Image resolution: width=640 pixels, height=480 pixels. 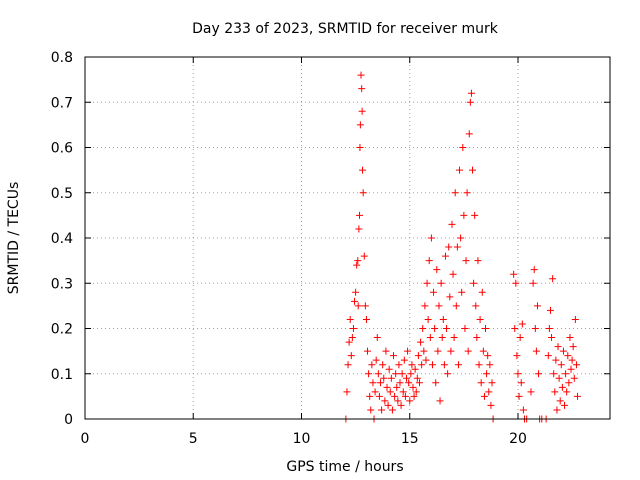 What do you see at coordinates (62, 58) in the screenshot?
I see `y-tick-label: 0.8` at bounding box center [62, 58].